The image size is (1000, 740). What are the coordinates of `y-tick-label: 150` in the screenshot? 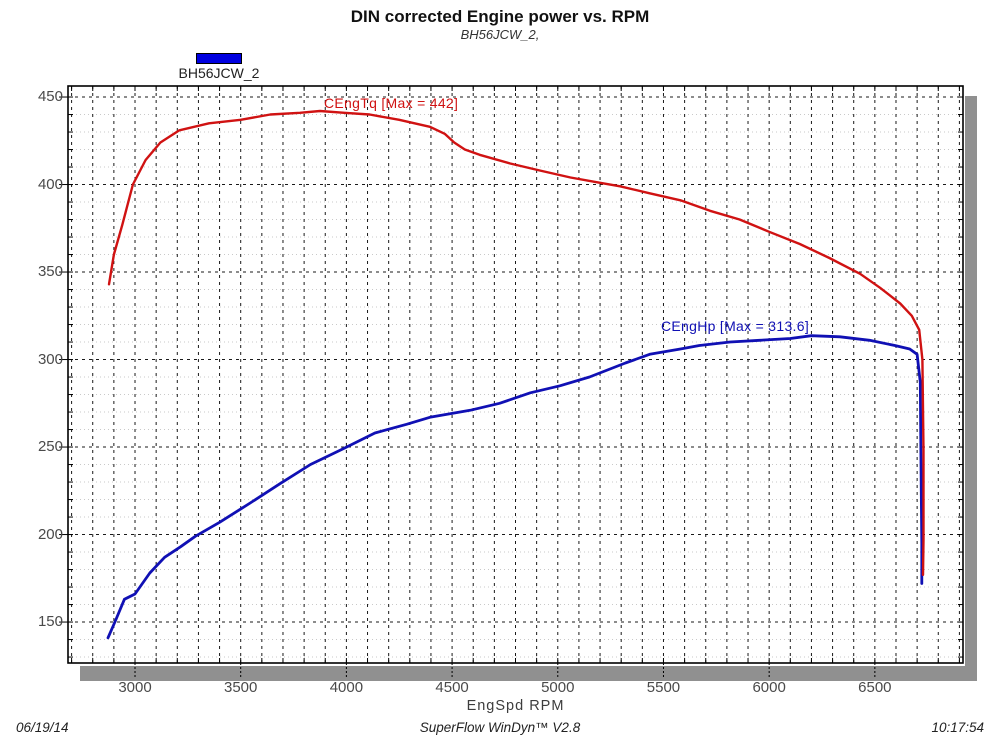 It's located at (50, 622).